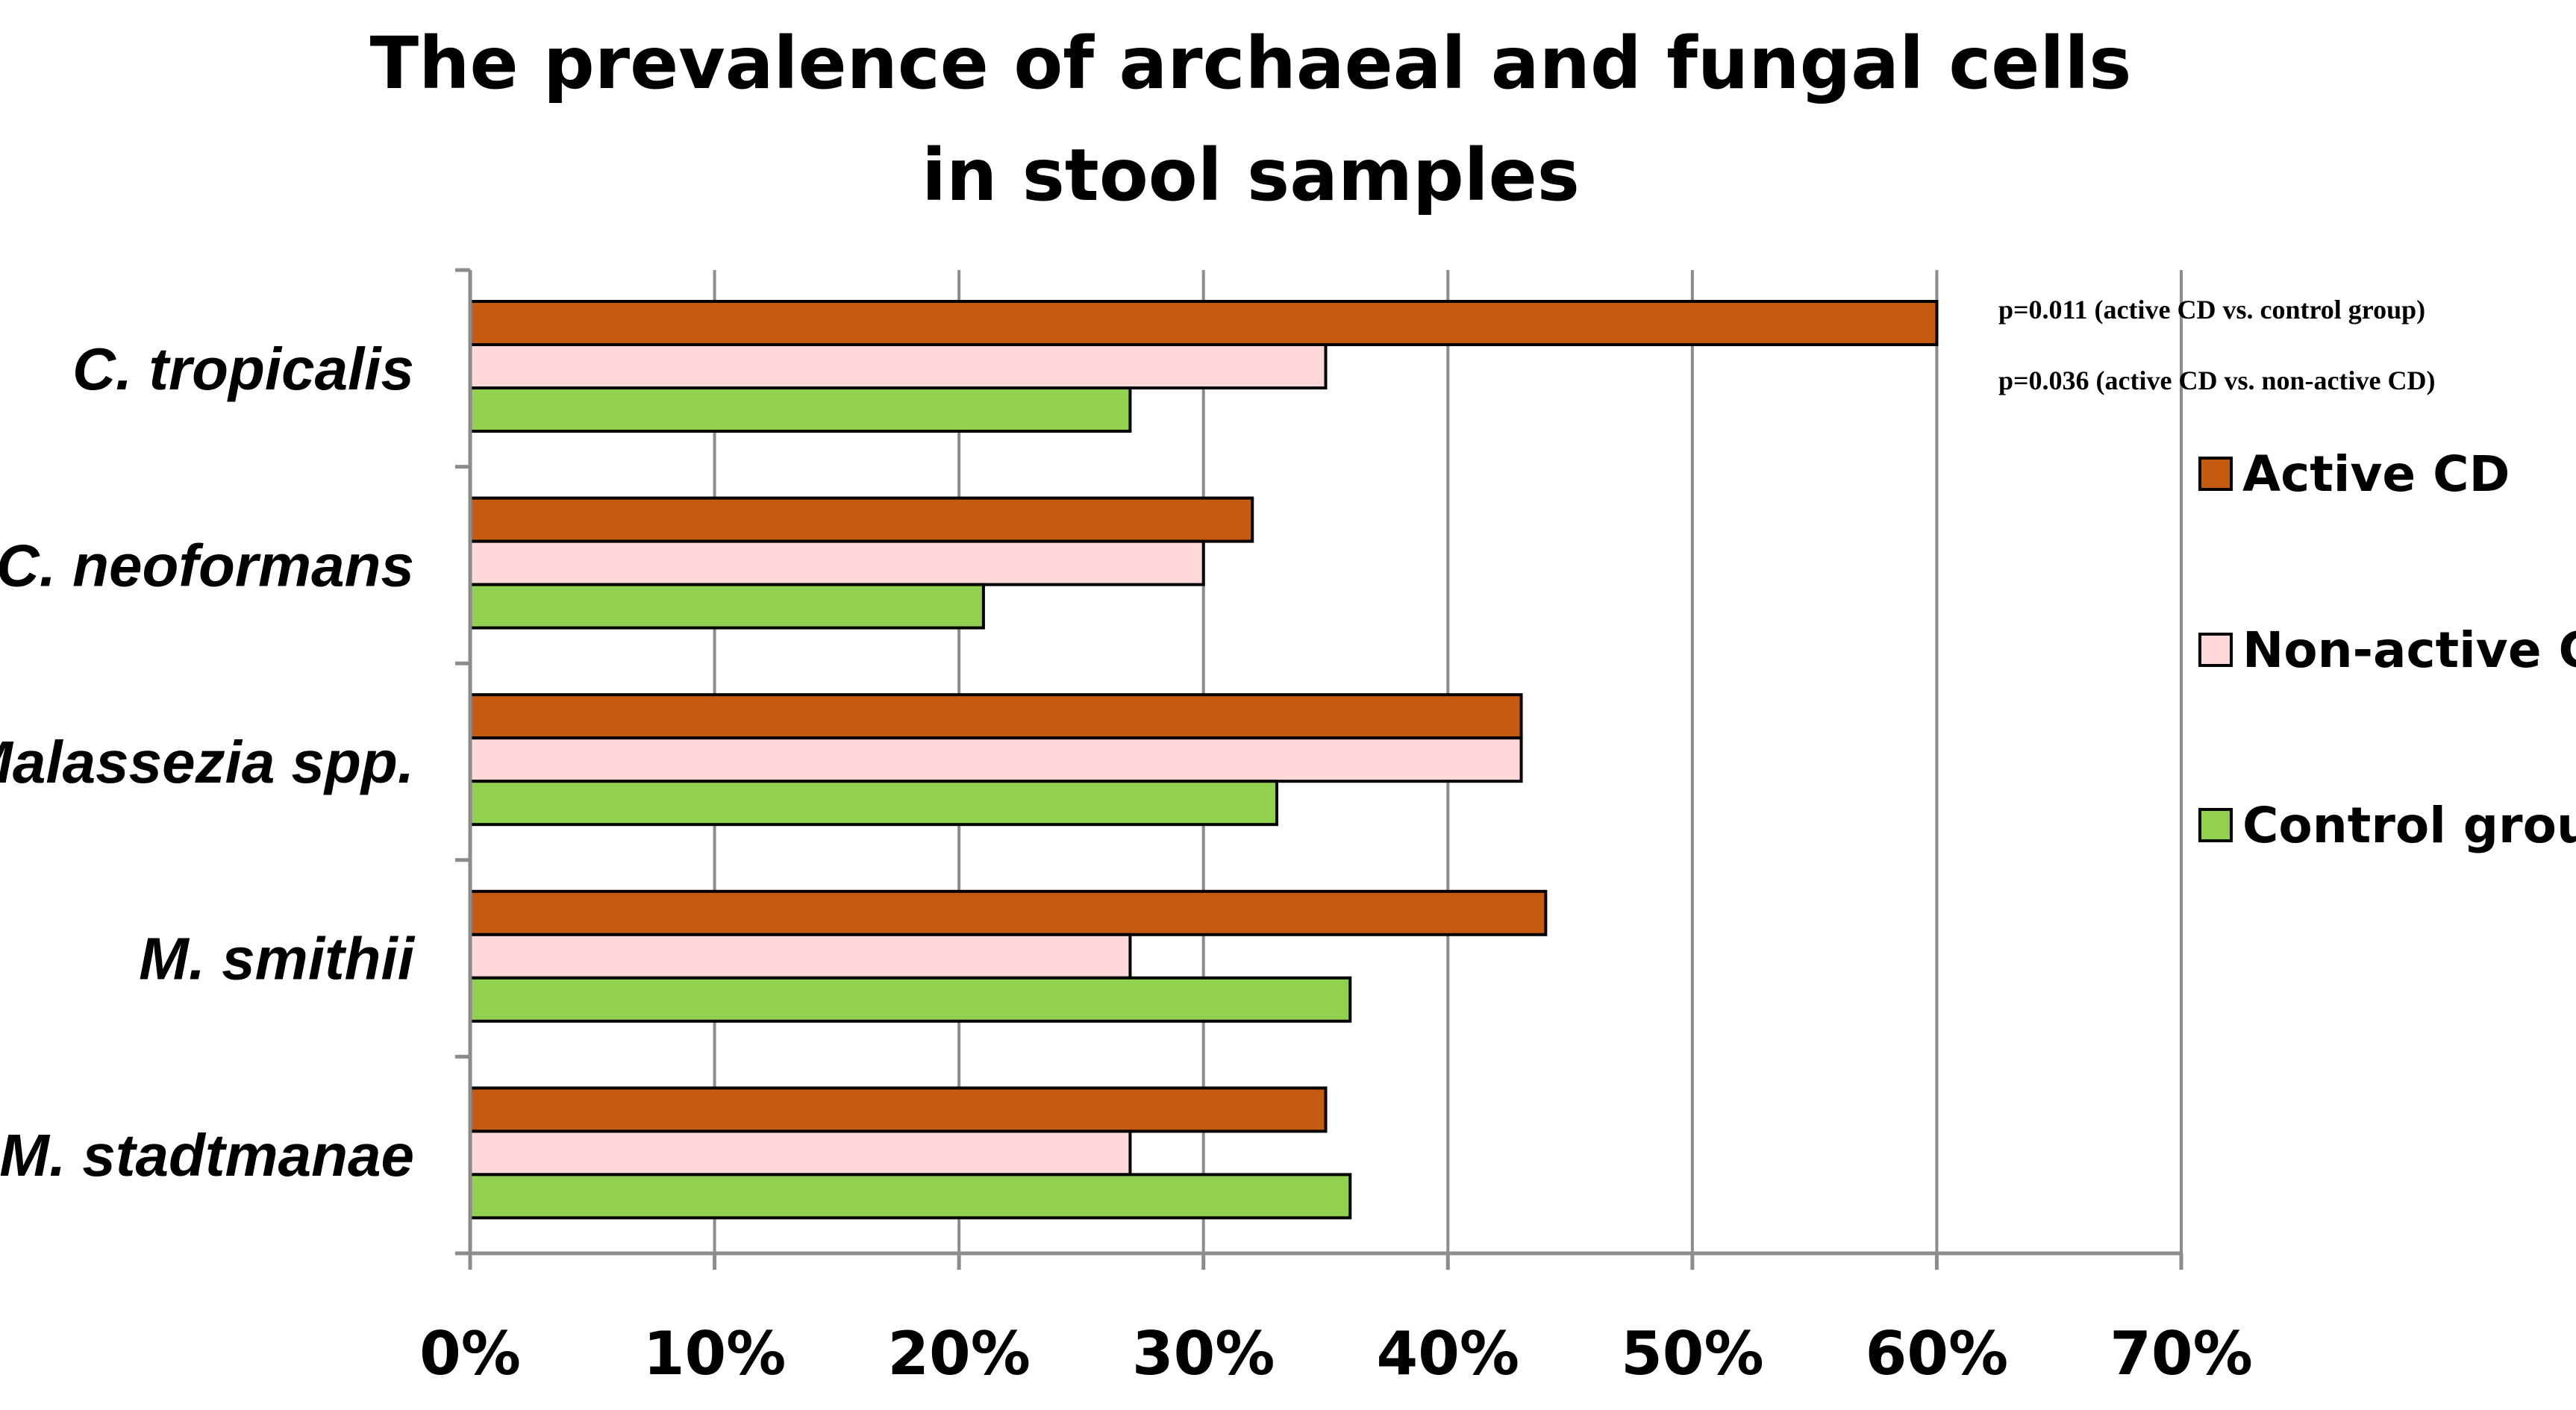 Image resolution: width=2576 pixels, height=1410 pixels. What do you see at coordinates (277, 959) in the screenshot?
I see `category-label: M. smithii` at bounding box center [277, 959].